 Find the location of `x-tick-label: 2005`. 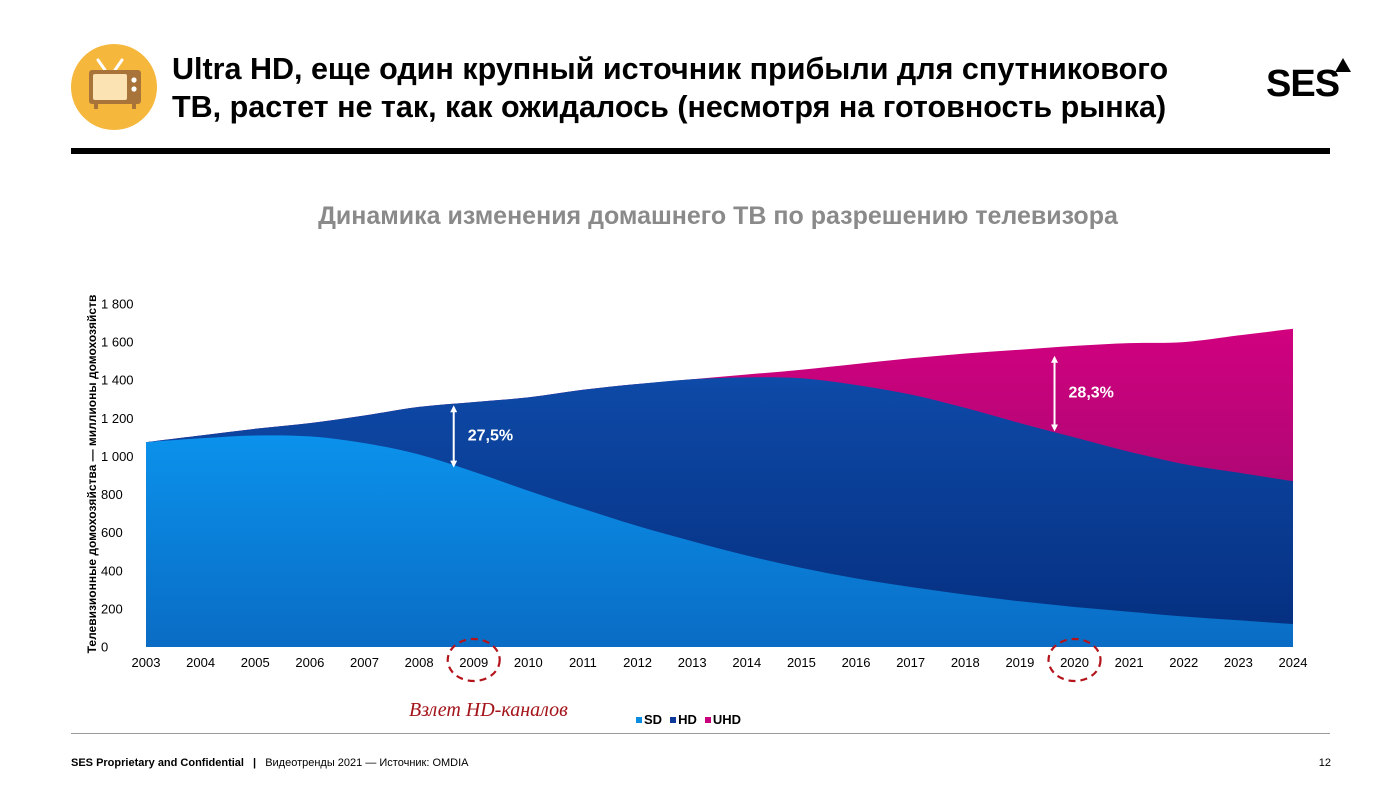

x-tick-label: 2005 is located at coordinates (255, 662).